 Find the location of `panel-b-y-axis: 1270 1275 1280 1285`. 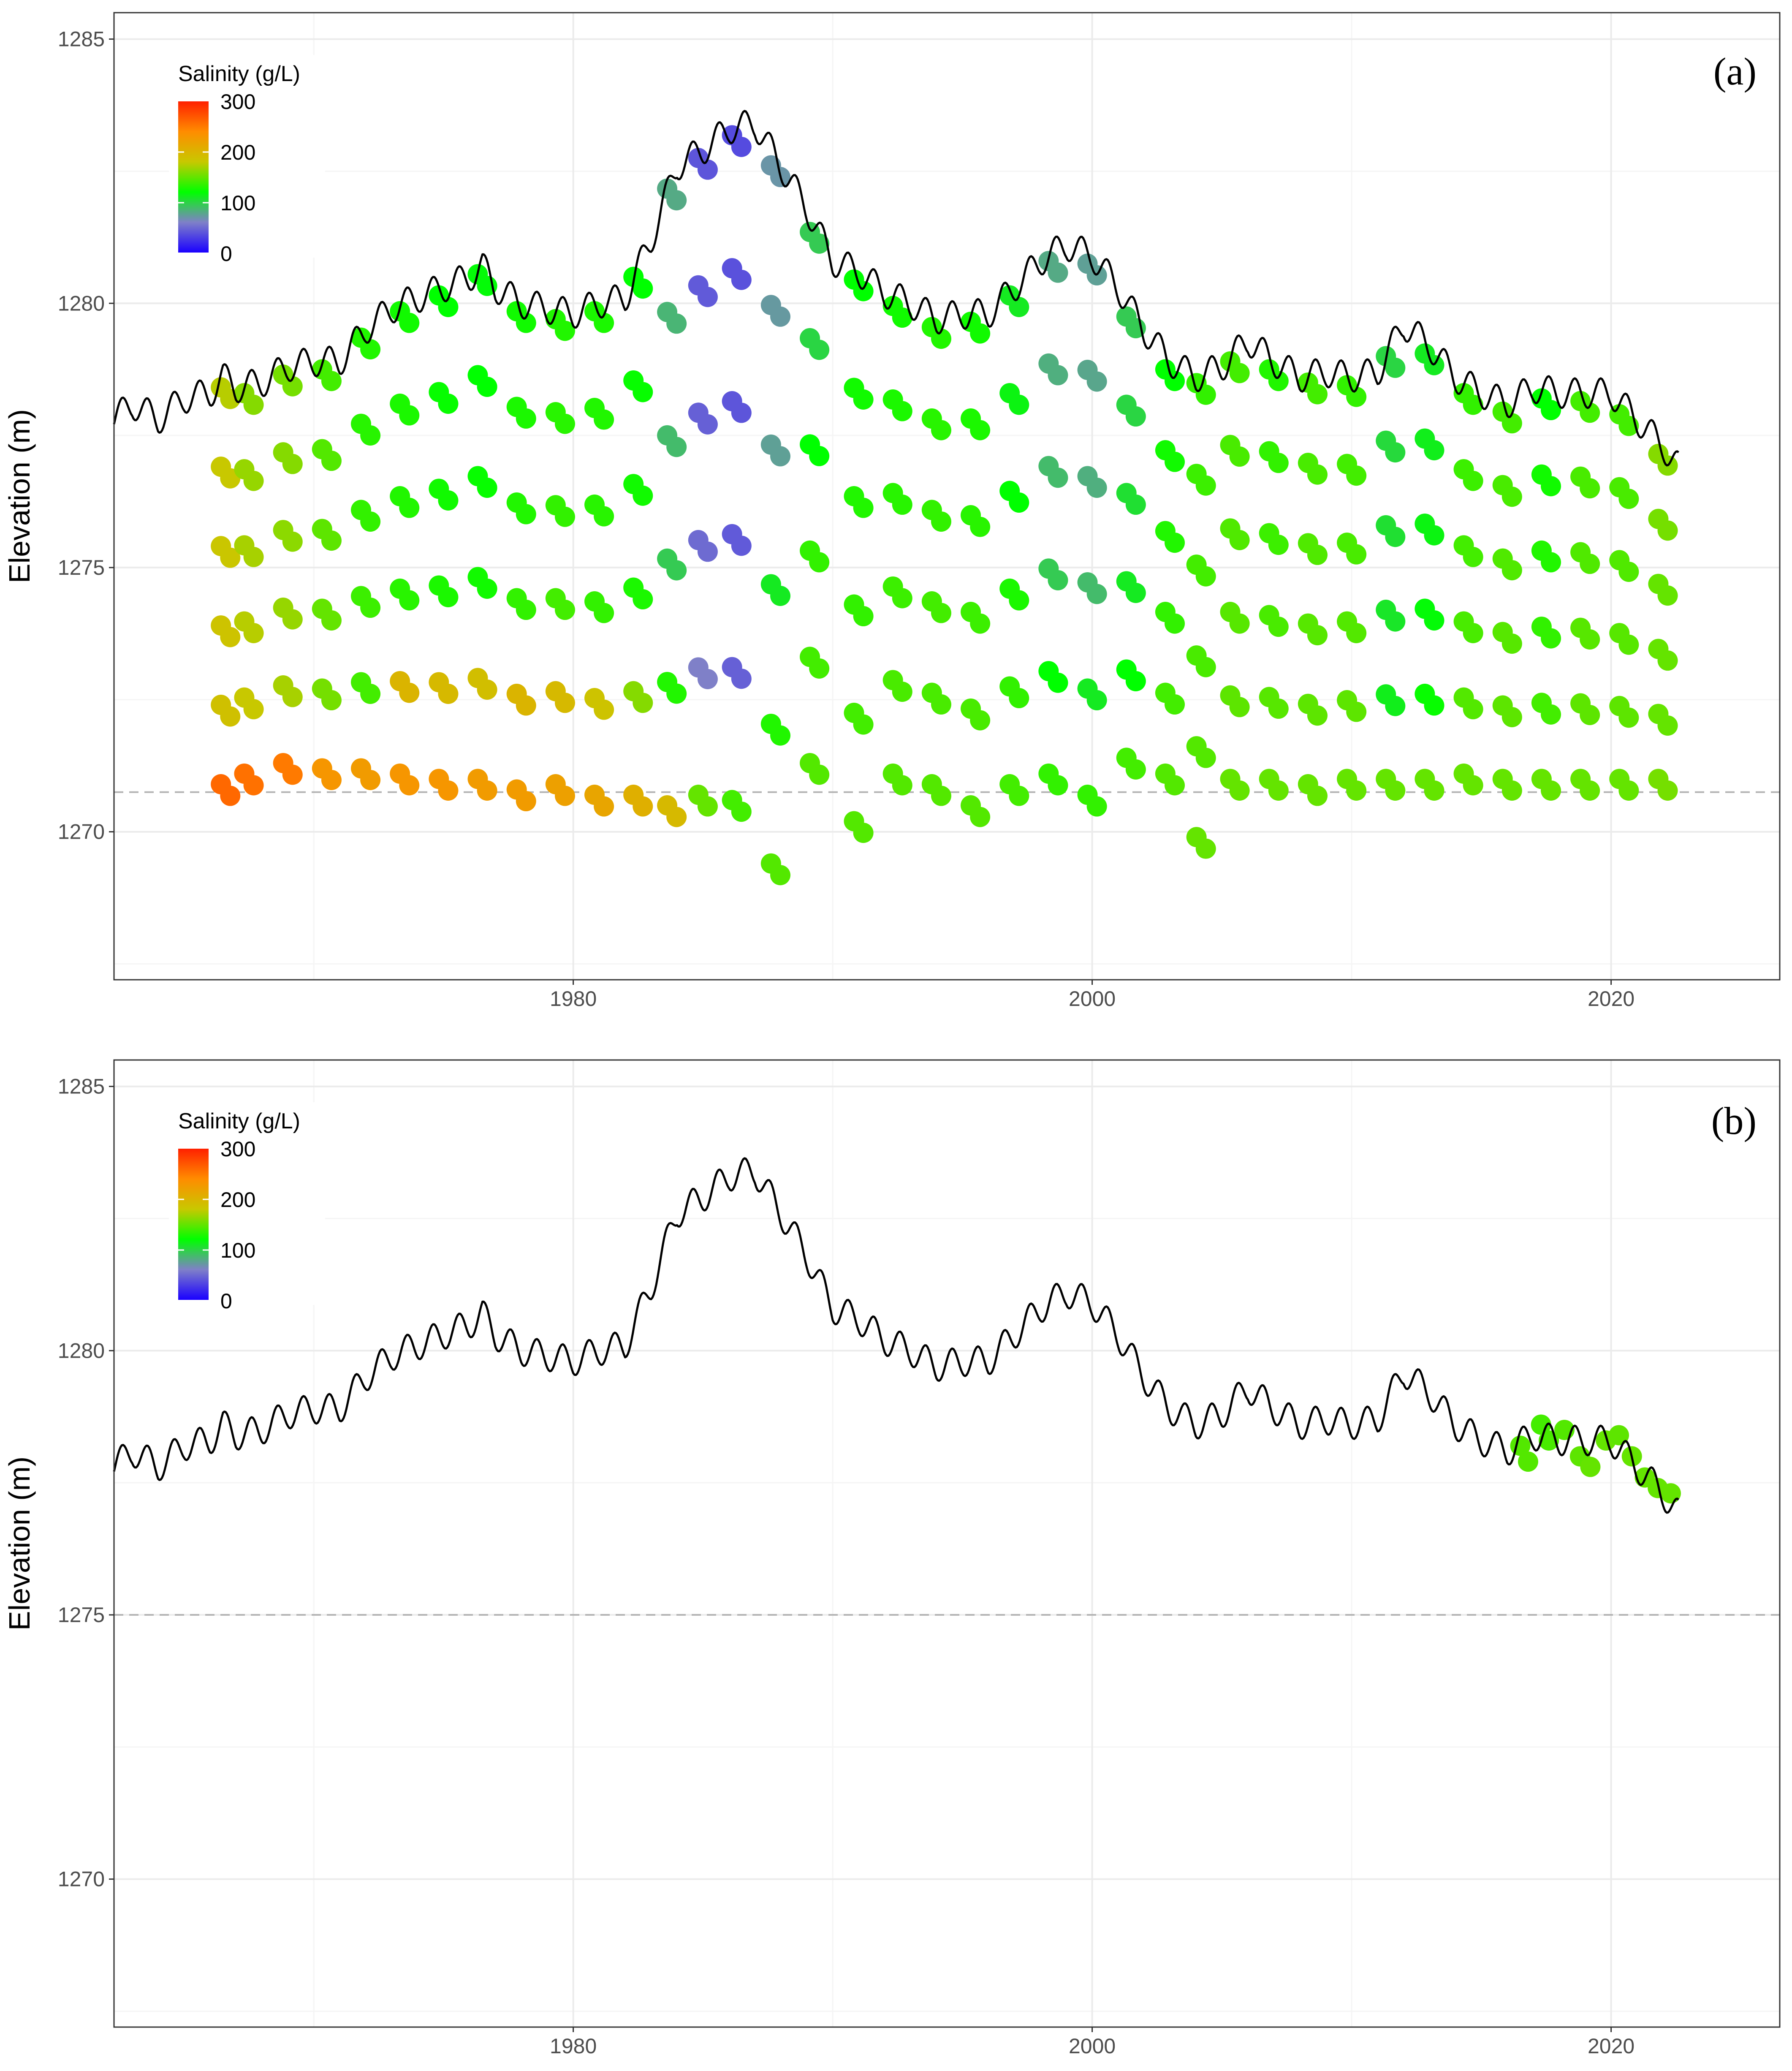

panel-b-y-axis: 1270 1275 1280 1285 is located at coordinates (86, 1483).